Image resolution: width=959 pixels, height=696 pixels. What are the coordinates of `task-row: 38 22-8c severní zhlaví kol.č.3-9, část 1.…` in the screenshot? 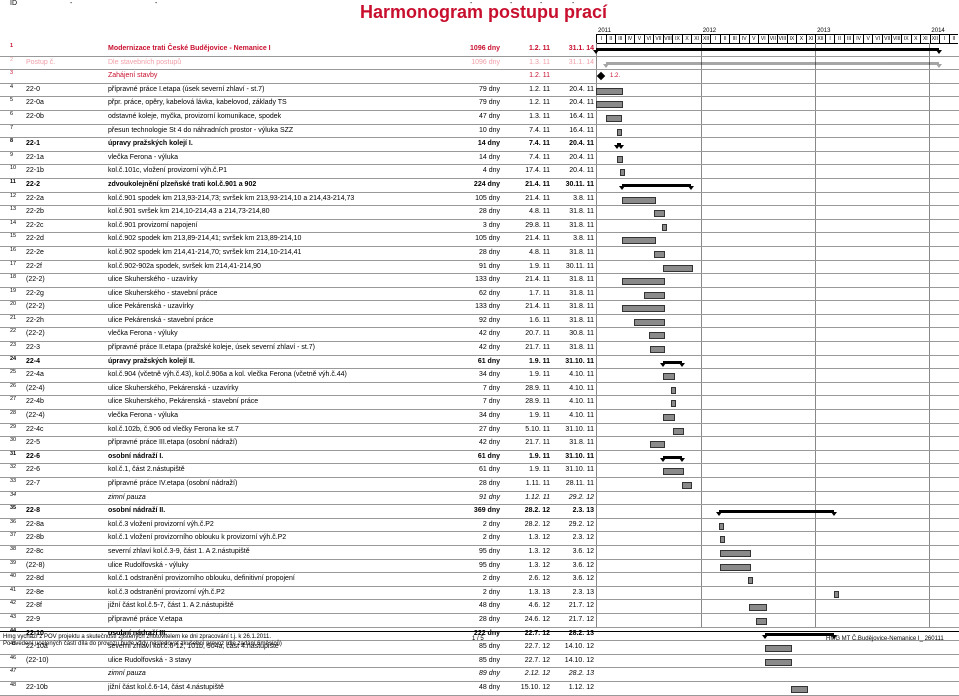 It's located at (479, 553).